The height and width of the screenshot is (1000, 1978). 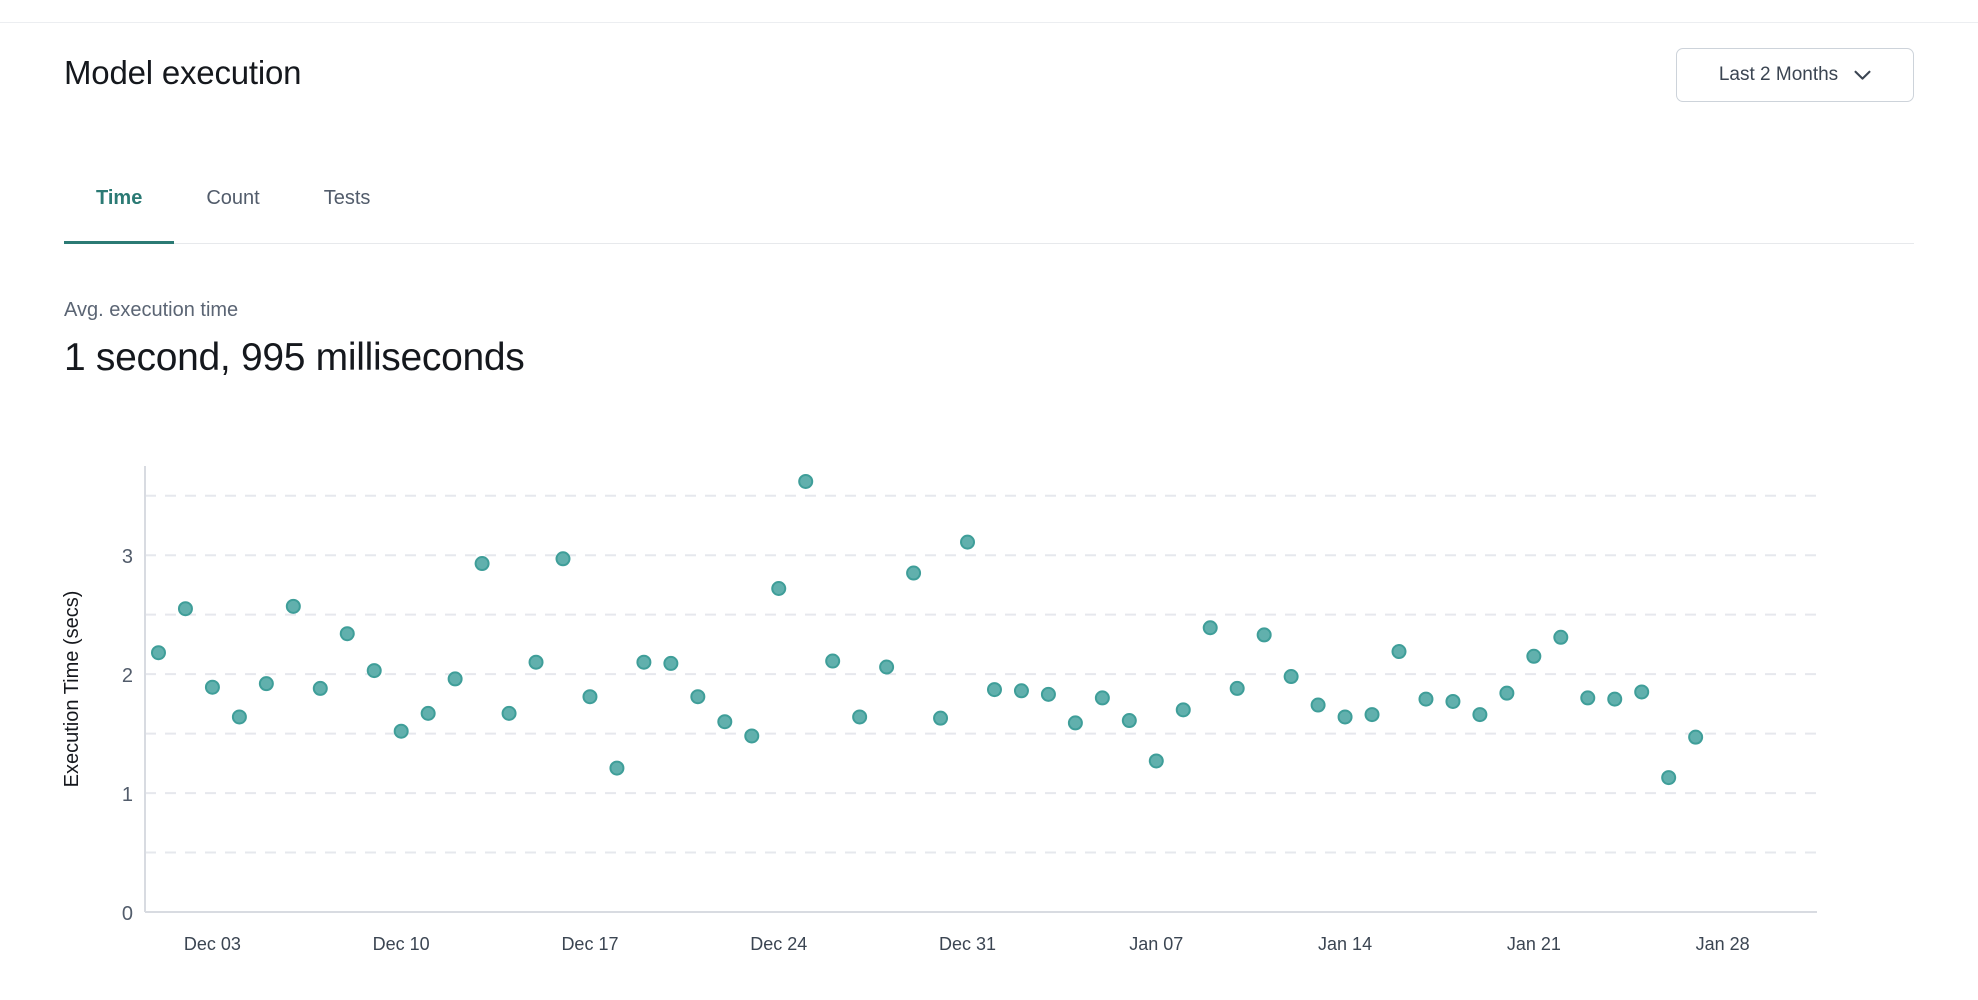 I want to click on tab-time: Time, so click(x=119, y=215).